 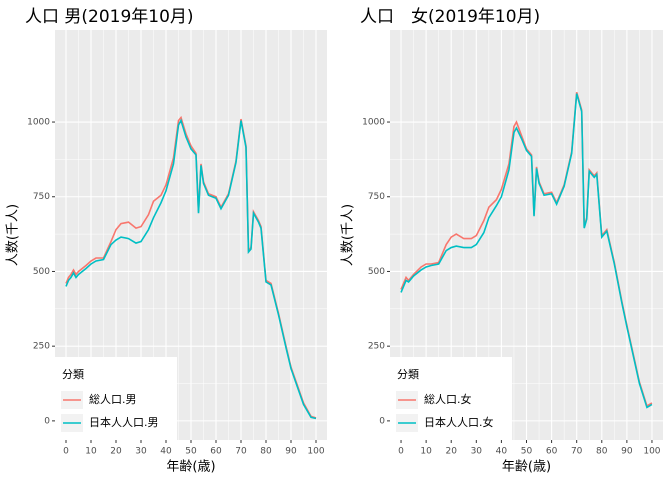 I want to click on legend-label: 日本人人口.男, so click(x=124, y=422).